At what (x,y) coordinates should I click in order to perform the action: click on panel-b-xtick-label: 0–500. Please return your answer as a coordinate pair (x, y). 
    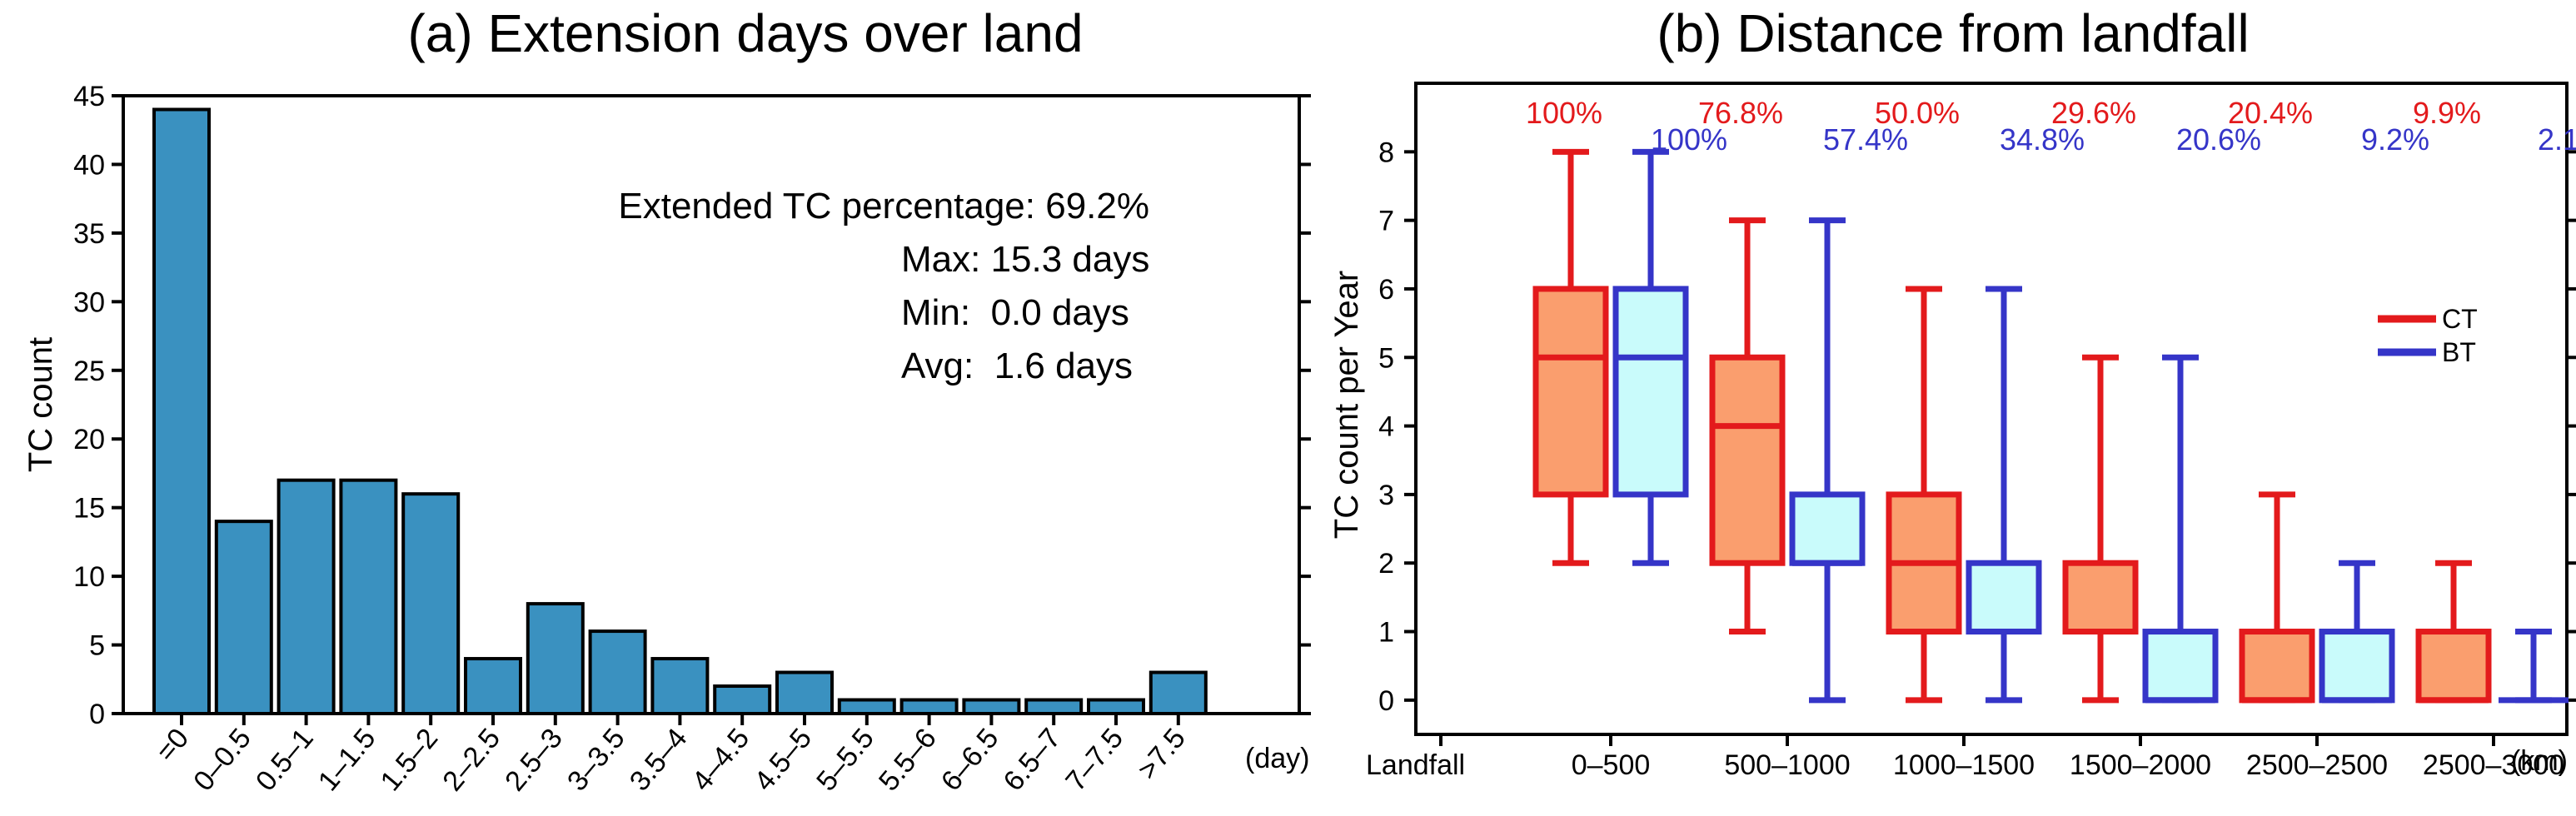
    Looking at the image, I should click on (1611, 765).